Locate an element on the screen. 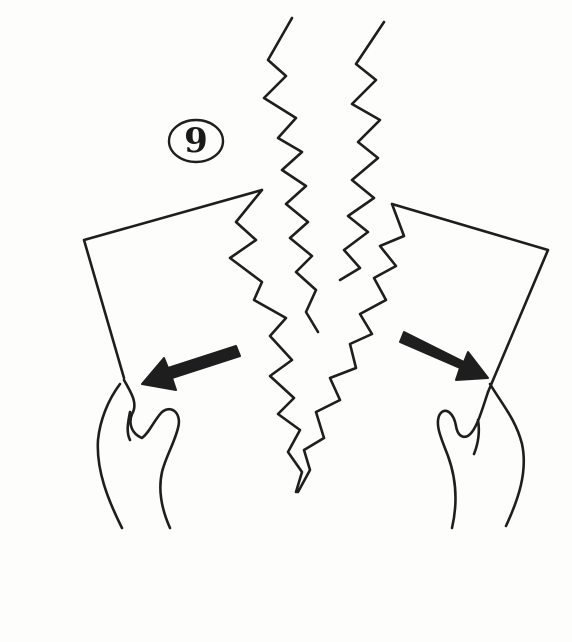 The width and height of the screenshot is (572, 642). right-hand-icon is located at coordinates (481, 456).